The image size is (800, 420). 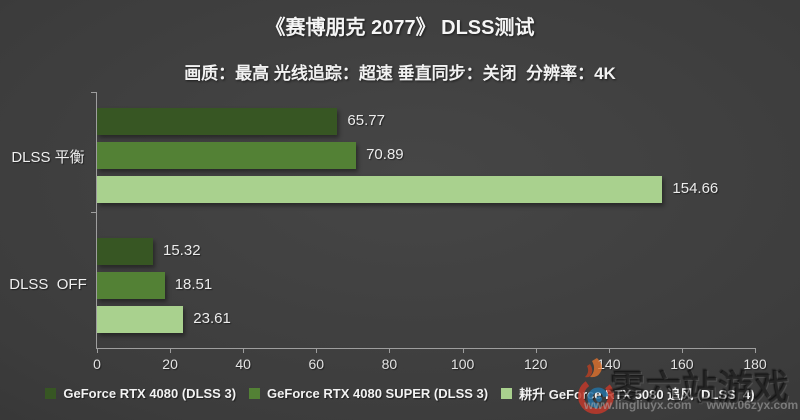 I want to click on x-axis-tick-label: 180, so click(x=755, y=364).